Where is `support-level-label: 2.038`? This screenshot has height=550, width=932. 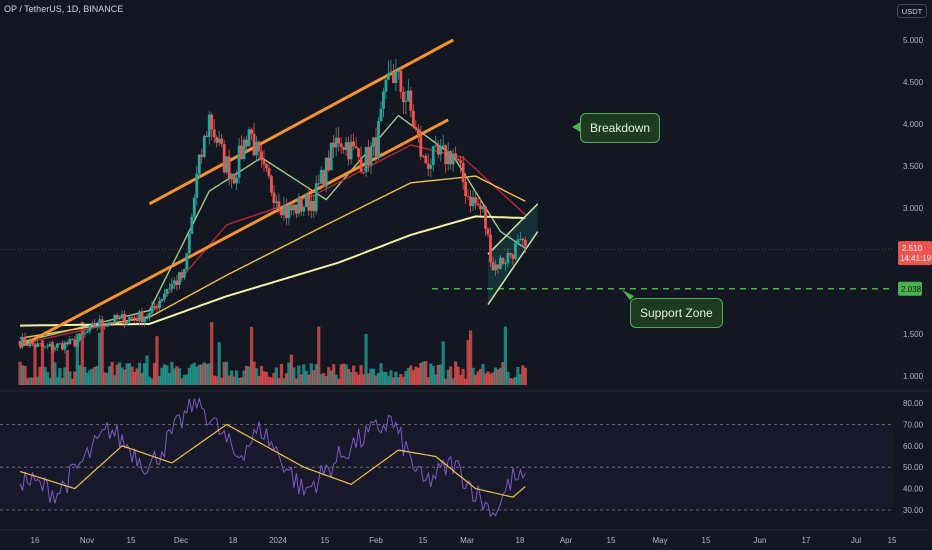
support-level-label: 2.038 is located at coordinates (911, 289).